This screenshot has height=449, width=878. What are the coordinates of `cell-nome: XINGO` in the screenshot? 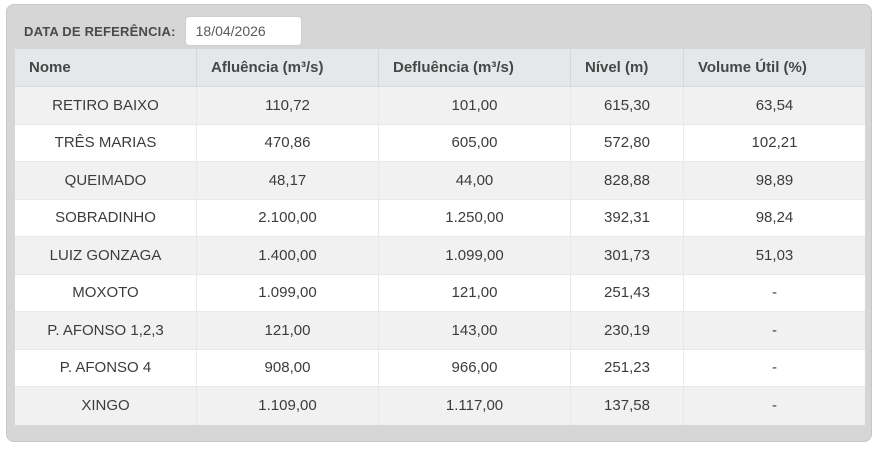 It's located at (106, 406).